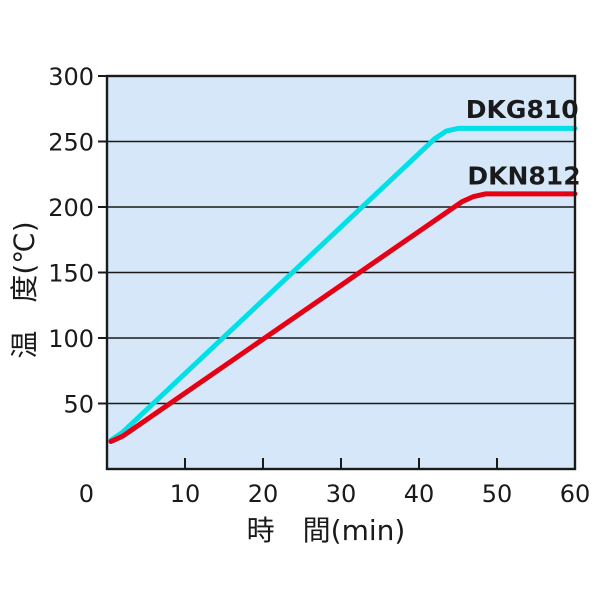 This screenshot has width=600, height=600. Describe the element at coordinates (263, 494) in the screenshot. I see `x-tick-label-20: 20` at that location.